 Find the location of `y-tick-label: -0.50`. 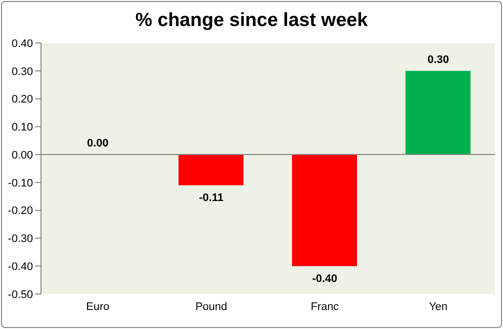

y-tick-label: -0.50 is located at coordinates (20, 294).